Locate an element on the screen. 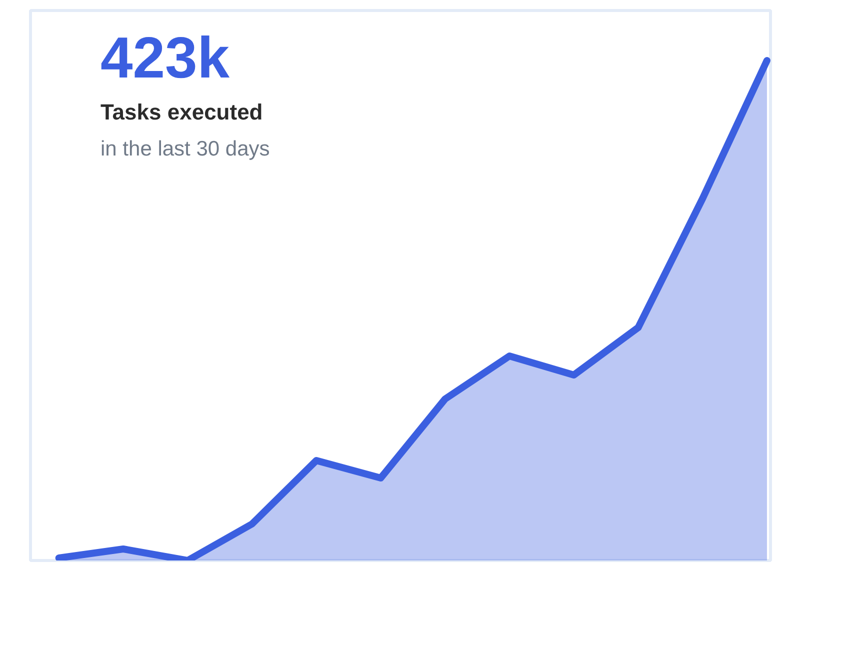 The image size is (860, 660). annotation: in the last 30 days is located at coordinates (185, 149).